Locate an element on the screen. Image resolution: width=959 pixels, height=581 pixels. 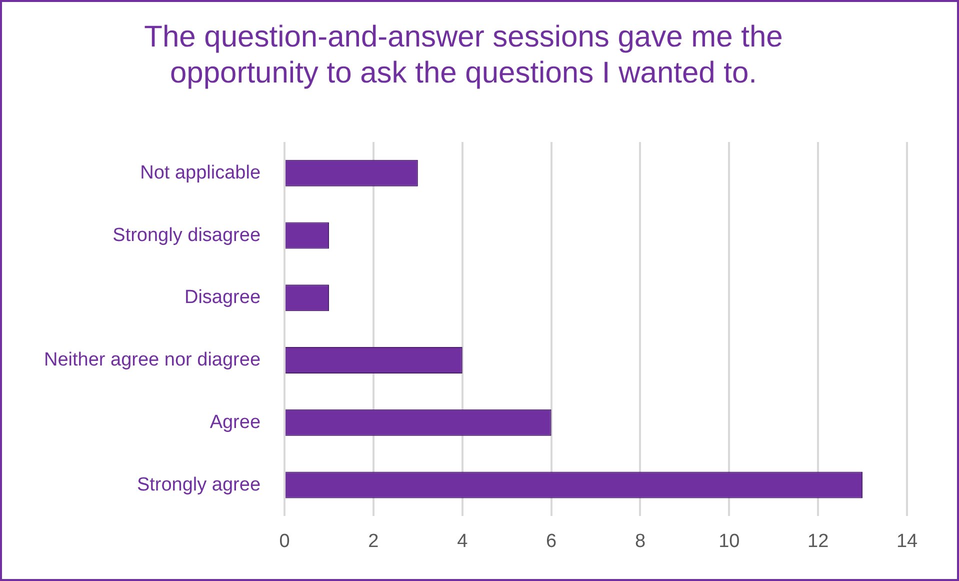
x-tick-label: 10 is located at coordinates (729, 541).